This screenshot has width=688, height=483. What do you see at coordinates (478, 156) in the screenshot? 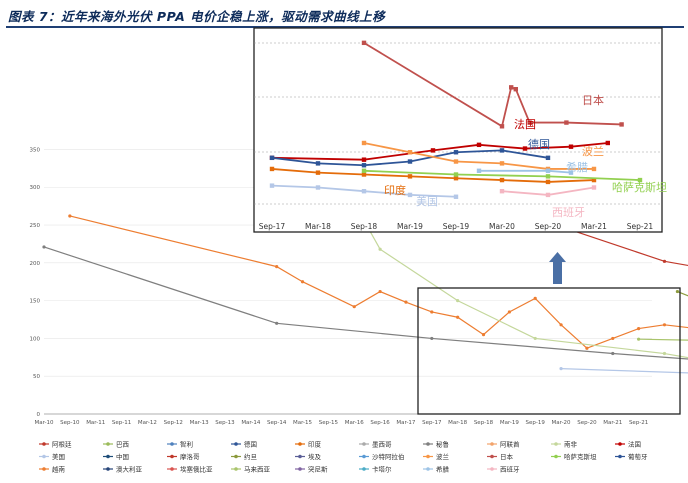
I see `zoom-series-line-e6b3a2e585b0` at bounding box center [478, 156].